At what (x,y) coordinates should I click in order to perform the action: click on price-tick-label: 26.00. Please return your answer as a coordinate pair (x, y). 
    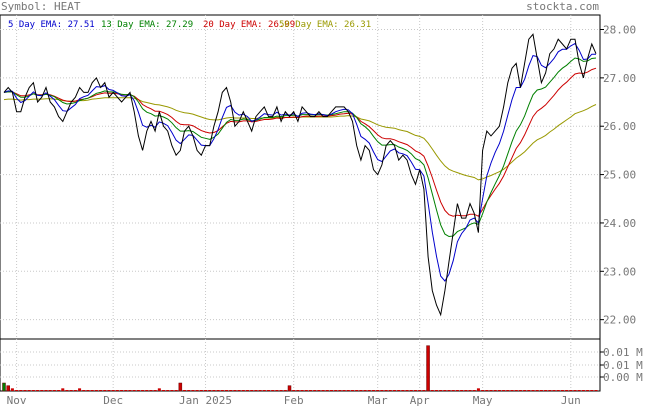
    Looking at the image, I should click on (619, 126).